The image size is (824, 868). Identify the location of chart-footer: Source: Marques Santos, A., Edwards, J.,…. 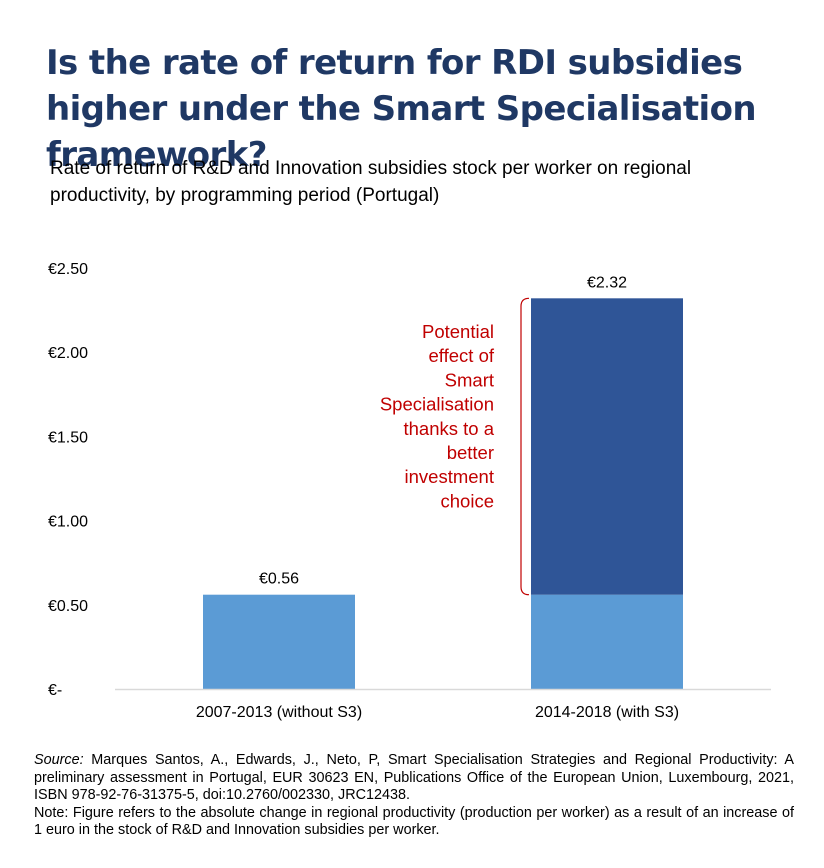
(414, 796).